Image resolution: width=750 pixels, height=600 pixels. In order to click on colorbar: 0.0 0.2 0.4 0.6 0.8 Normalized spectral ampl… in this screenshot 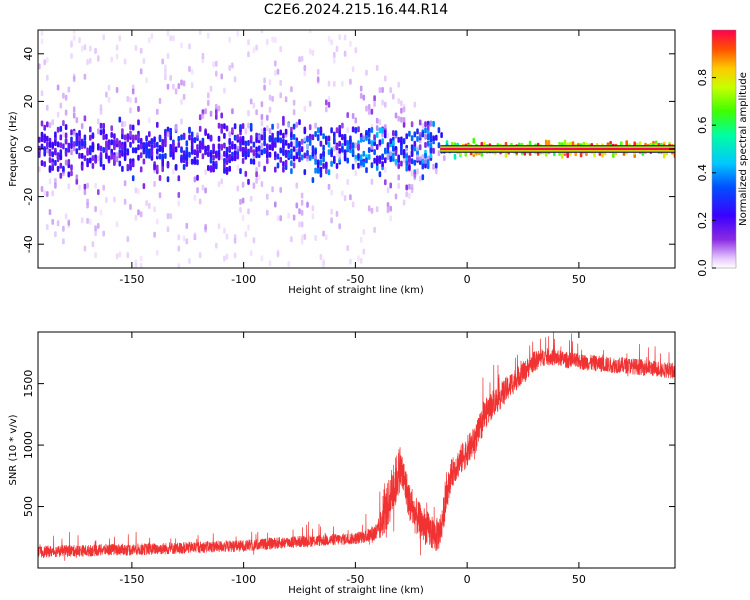, I will do `click(722, 153)`.